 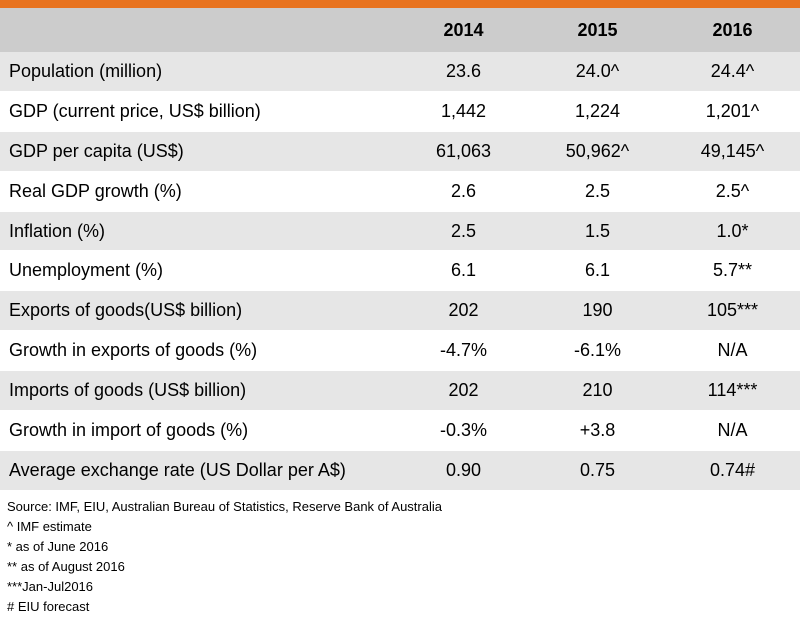 I want to click on cell-2014: 0.90, so click(x=463, y=470).